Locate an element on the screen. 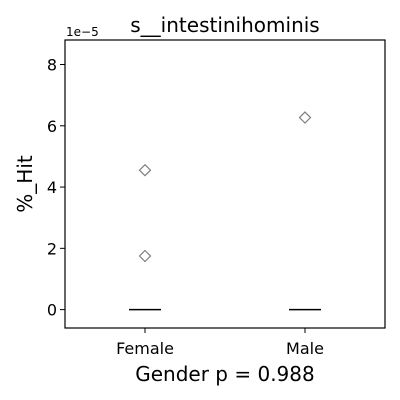  y-tick-label: 0 is located at coordinates (52, 310).